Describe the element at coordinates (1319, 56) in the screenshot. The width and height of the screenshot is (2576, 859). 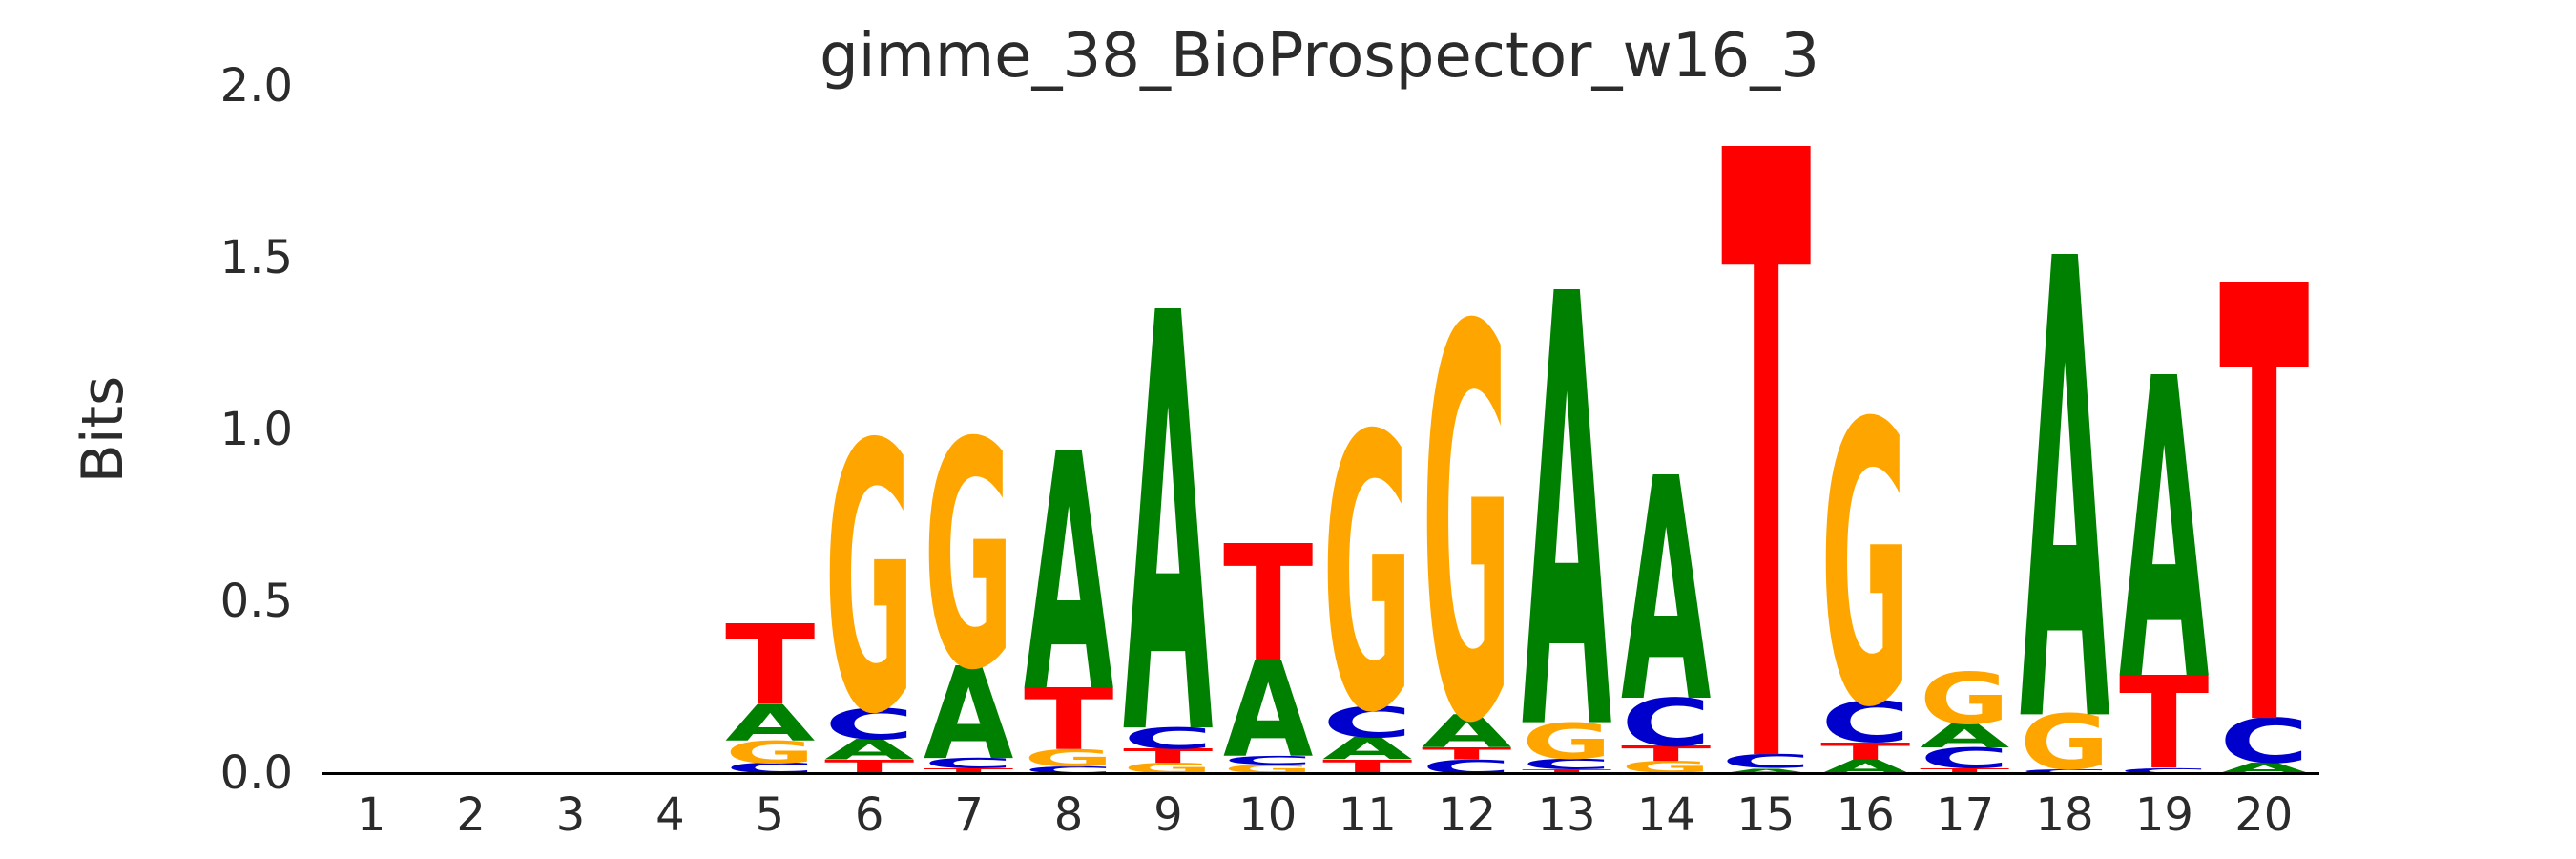
I see `chart-title: gimme_38_BioProspector_w16_3` at that location.